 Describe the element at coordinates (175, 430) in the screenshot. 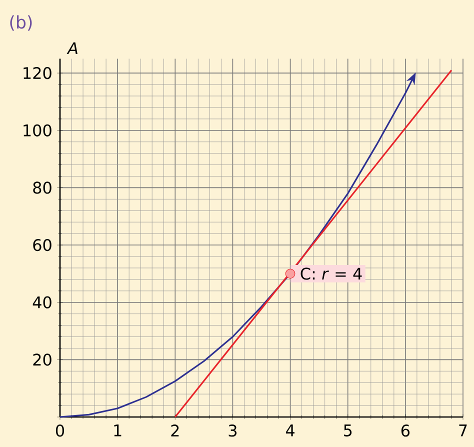

I see `x-tick-label: 2` at that location.